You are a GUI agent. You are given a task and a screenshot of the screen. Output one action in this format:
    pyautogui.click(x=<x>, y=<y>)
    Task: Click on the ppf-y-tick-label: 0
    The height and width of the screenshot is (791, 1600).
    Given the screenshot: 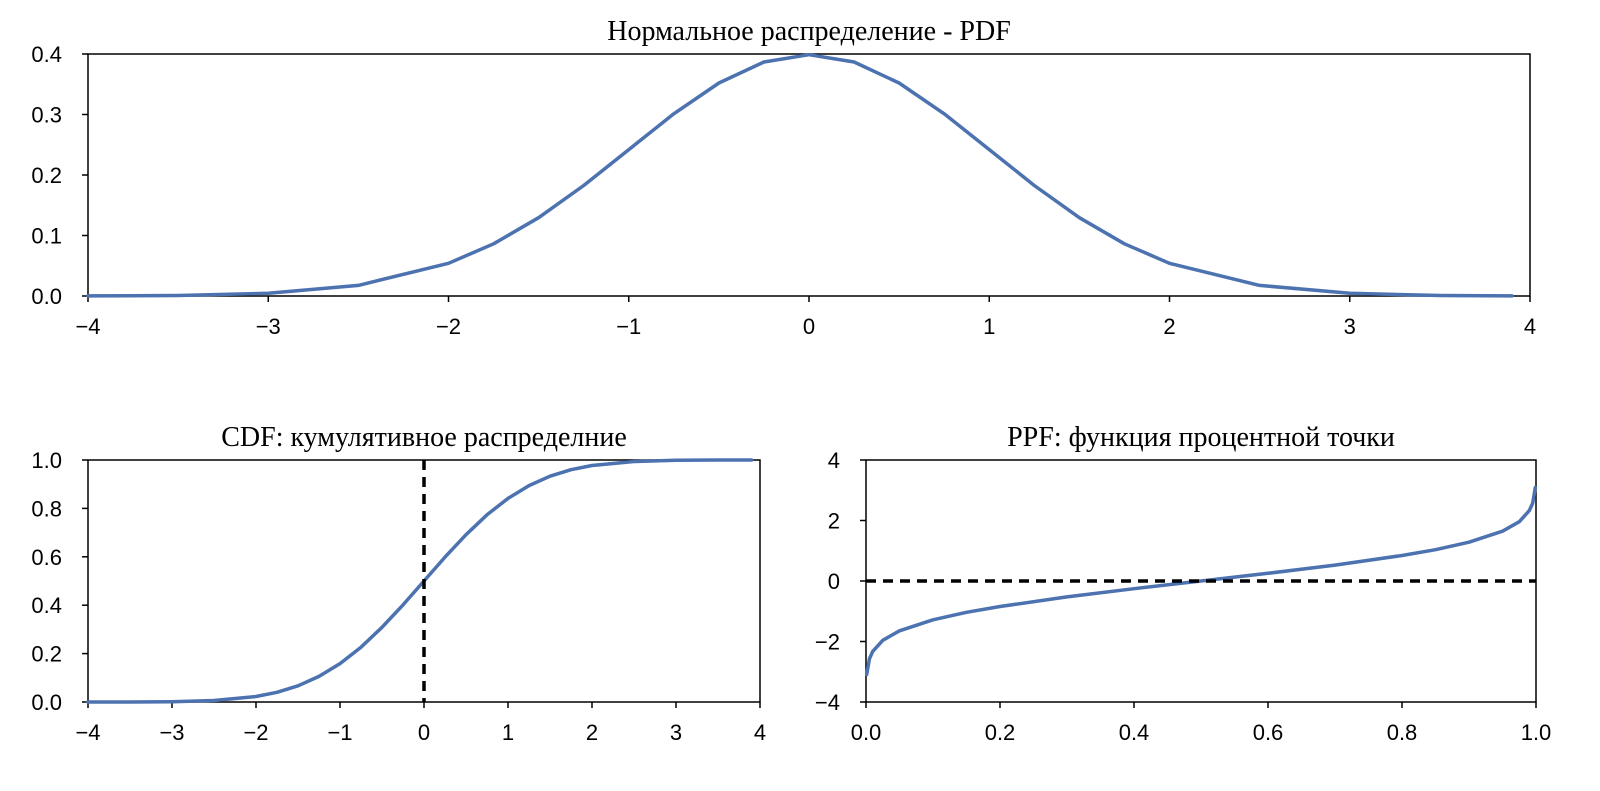 What is the action you would take?
    pyautogui.click(x=834, y=581)
    